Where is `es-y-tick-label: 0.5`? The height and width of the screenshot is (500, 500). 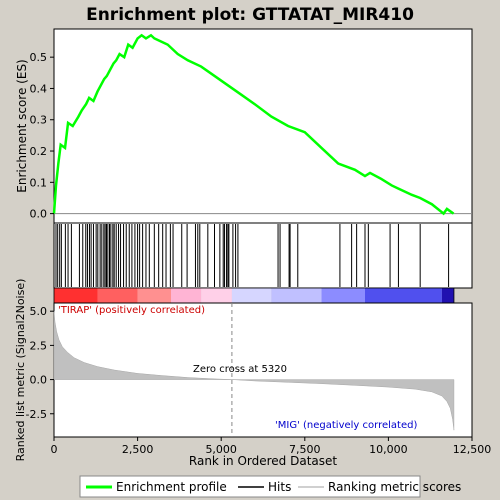 es-y-tick-label: 0.5 is located at coordinates (39, 57).